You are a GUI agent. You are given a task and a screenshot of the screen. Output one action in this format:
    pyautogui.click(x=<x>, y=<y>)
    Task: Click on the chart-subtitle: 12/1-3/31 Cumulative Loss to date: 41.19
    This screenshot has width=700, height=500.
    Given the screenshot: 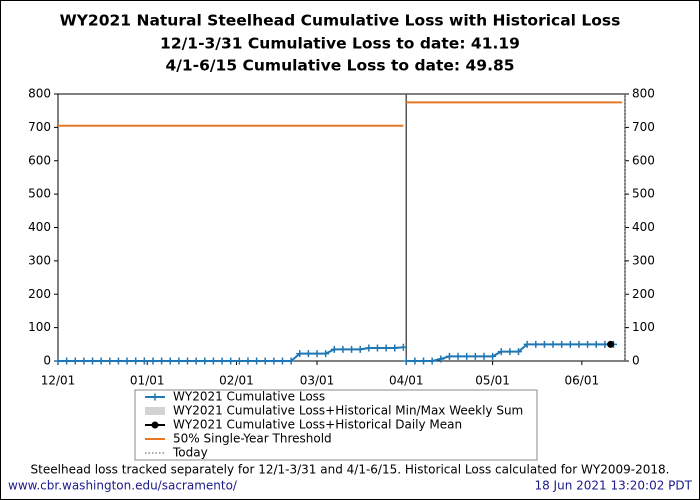 What is the action you would take?
    pyautogui.click(x=340, y=44)
    